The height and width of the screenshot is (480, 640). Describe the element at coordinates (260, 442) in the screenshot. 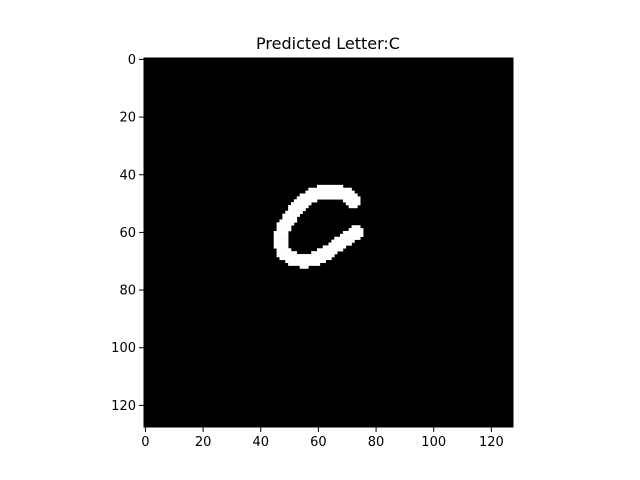

I see `x-tick-label: 40` at that location.